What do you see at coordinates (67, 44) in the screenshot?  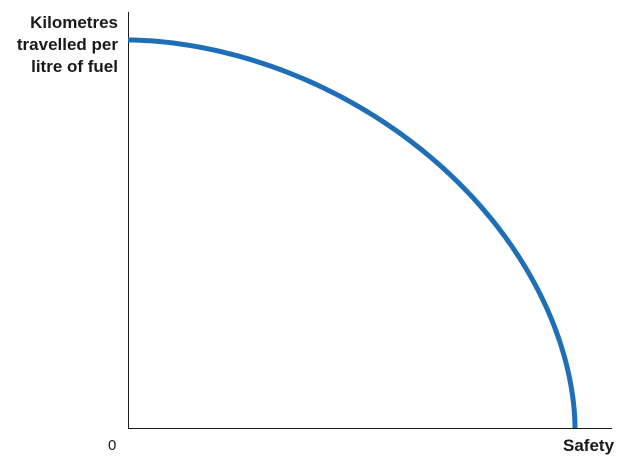 I see `y-axis-label: Kilometres travelled per litre of fuel` at bounding box center [67, 44].